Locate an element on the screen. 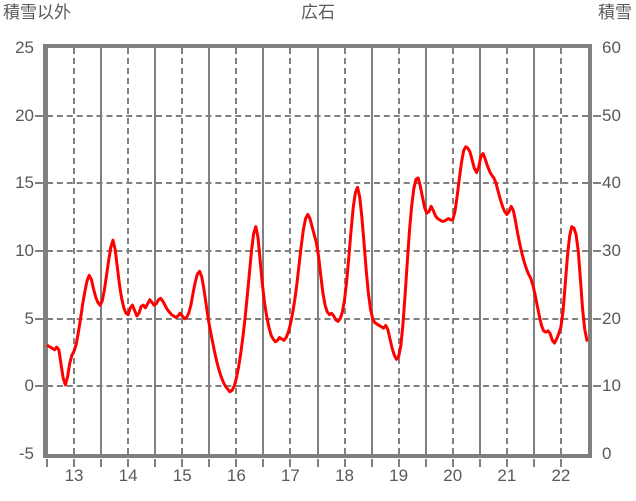 Image resolution: width=636 pixels, height=501 pixels. chart-title: 広石 is located at coordinates (318, 12).